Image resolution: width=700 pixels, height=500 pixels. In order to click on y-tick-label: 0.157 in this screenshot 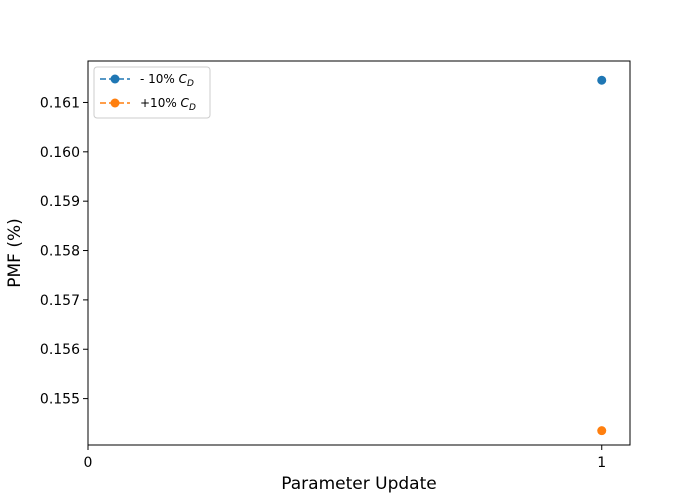, I will do `click(60, 301)`.